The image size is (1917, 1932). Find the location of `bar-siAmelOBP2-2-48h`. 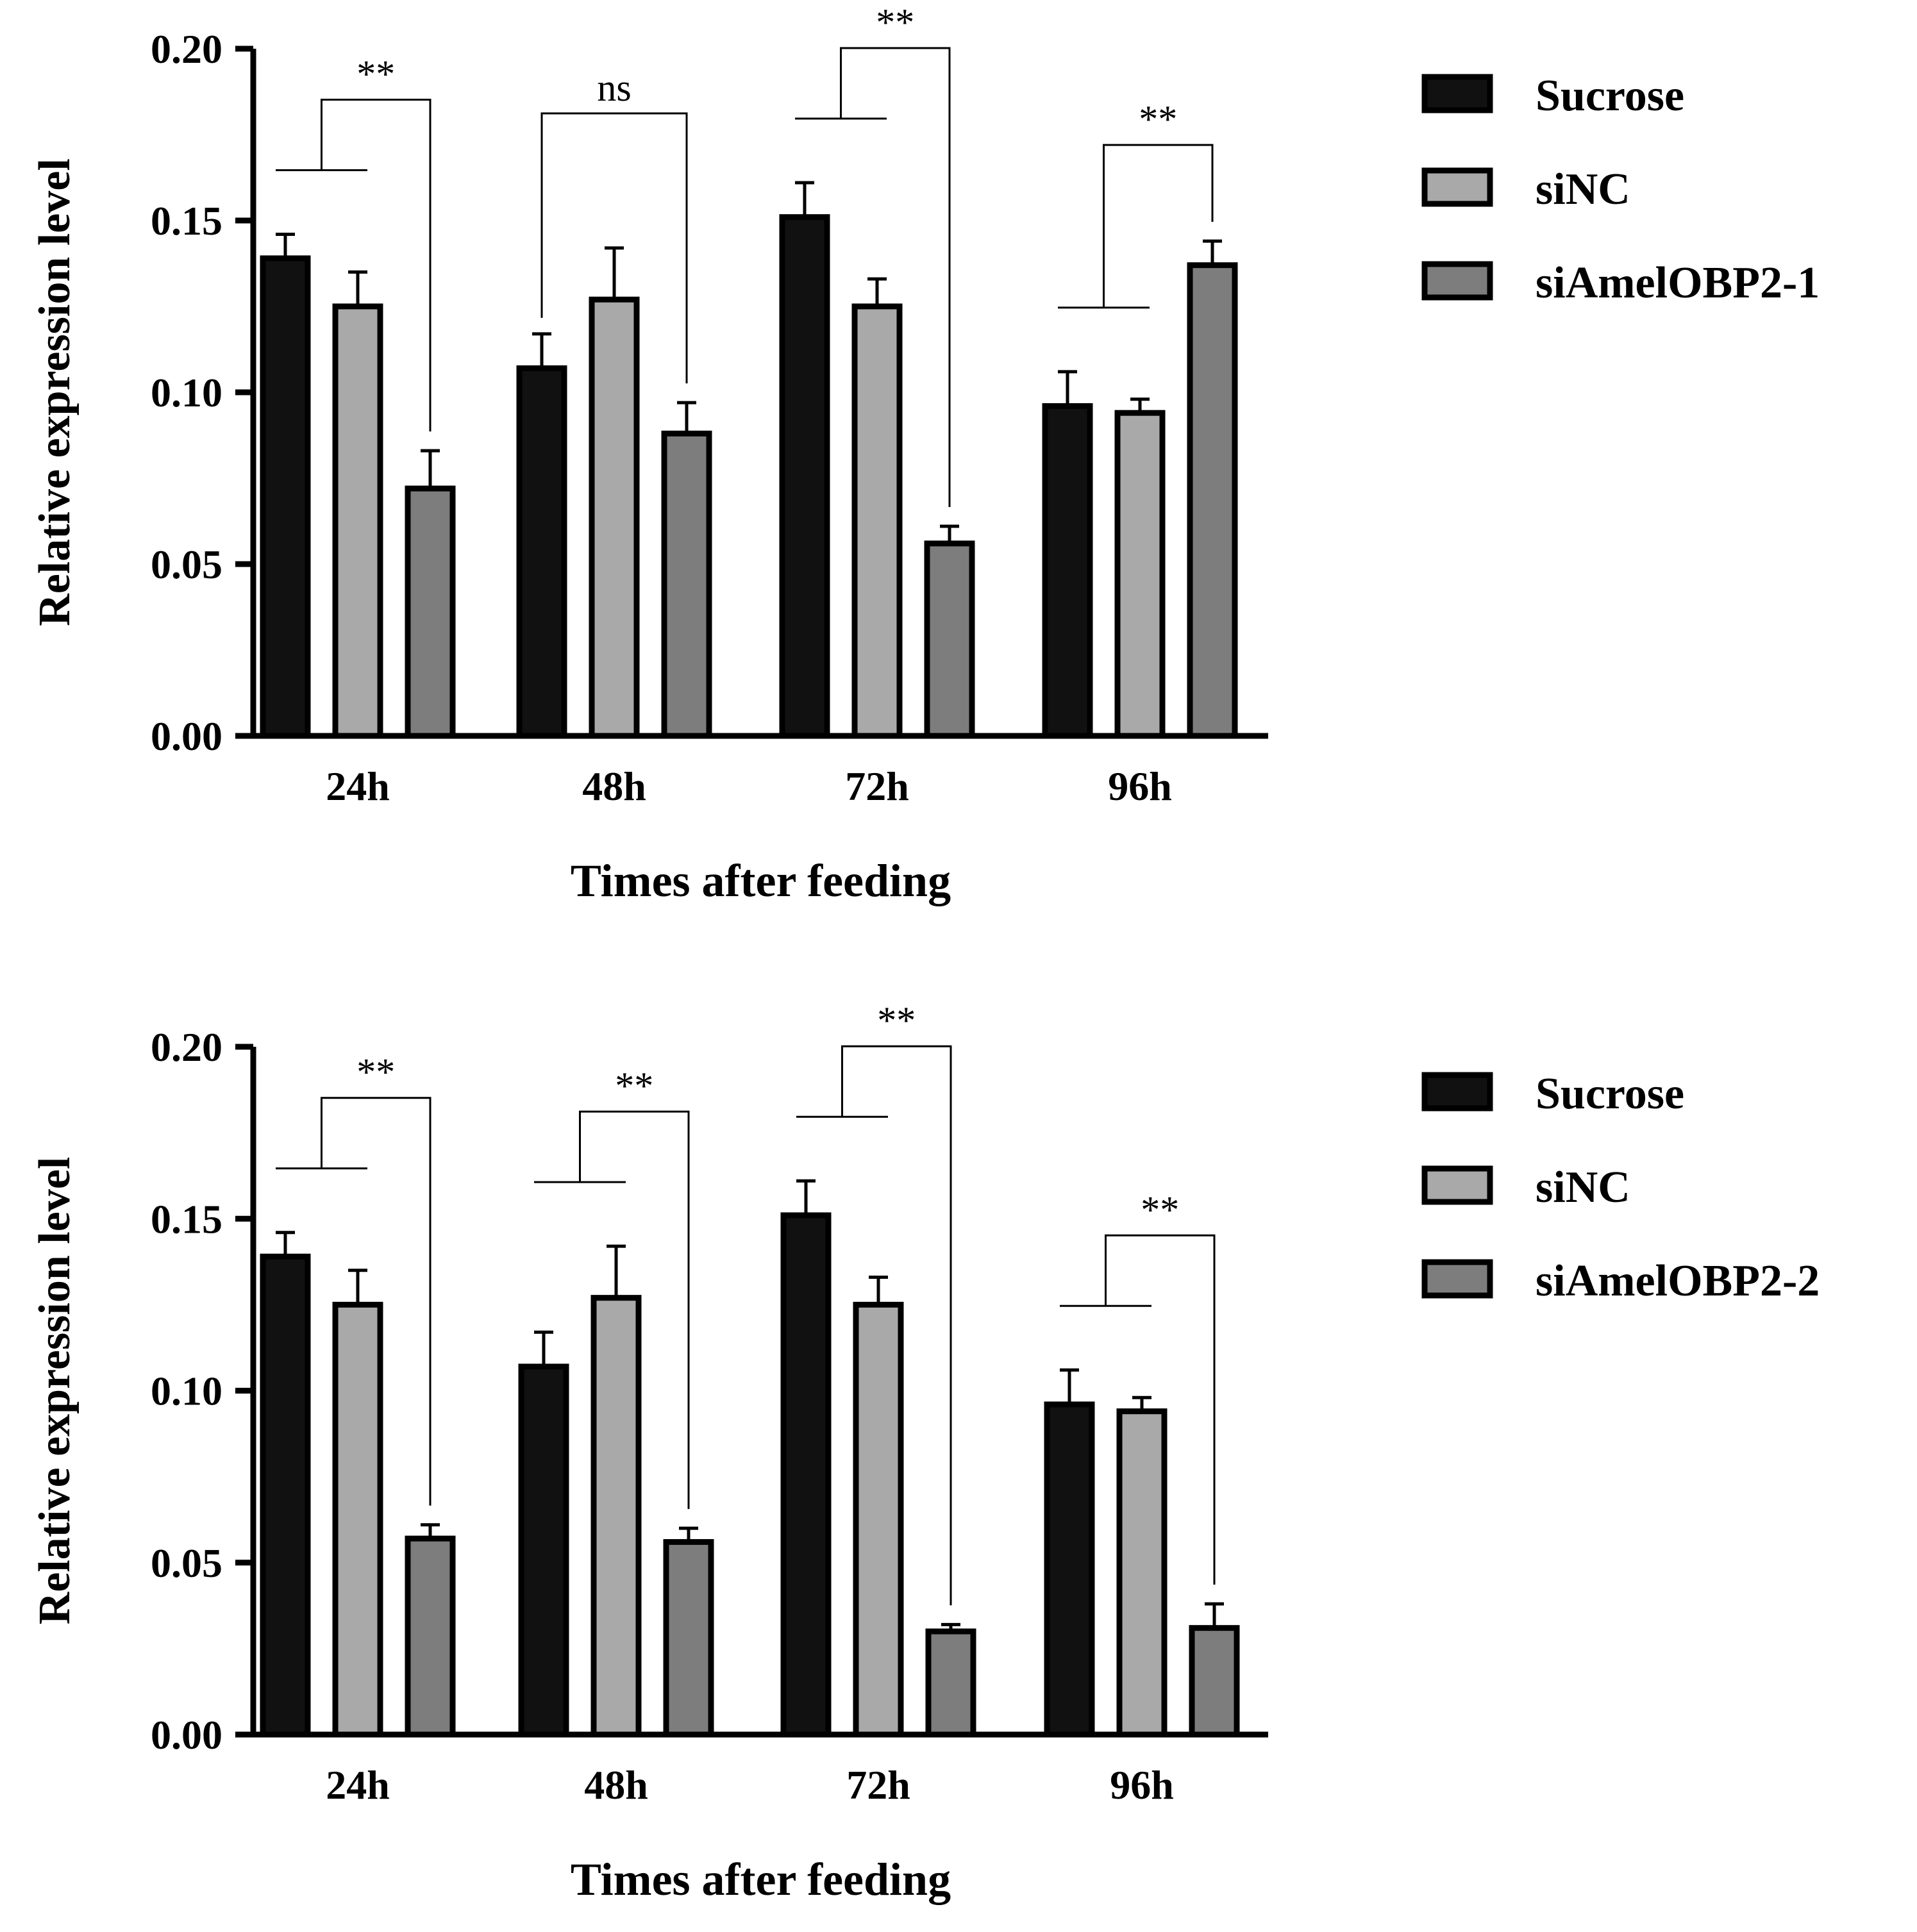

bar-siAmelOBP2-2-48h is located at coordinates (689, 1639).